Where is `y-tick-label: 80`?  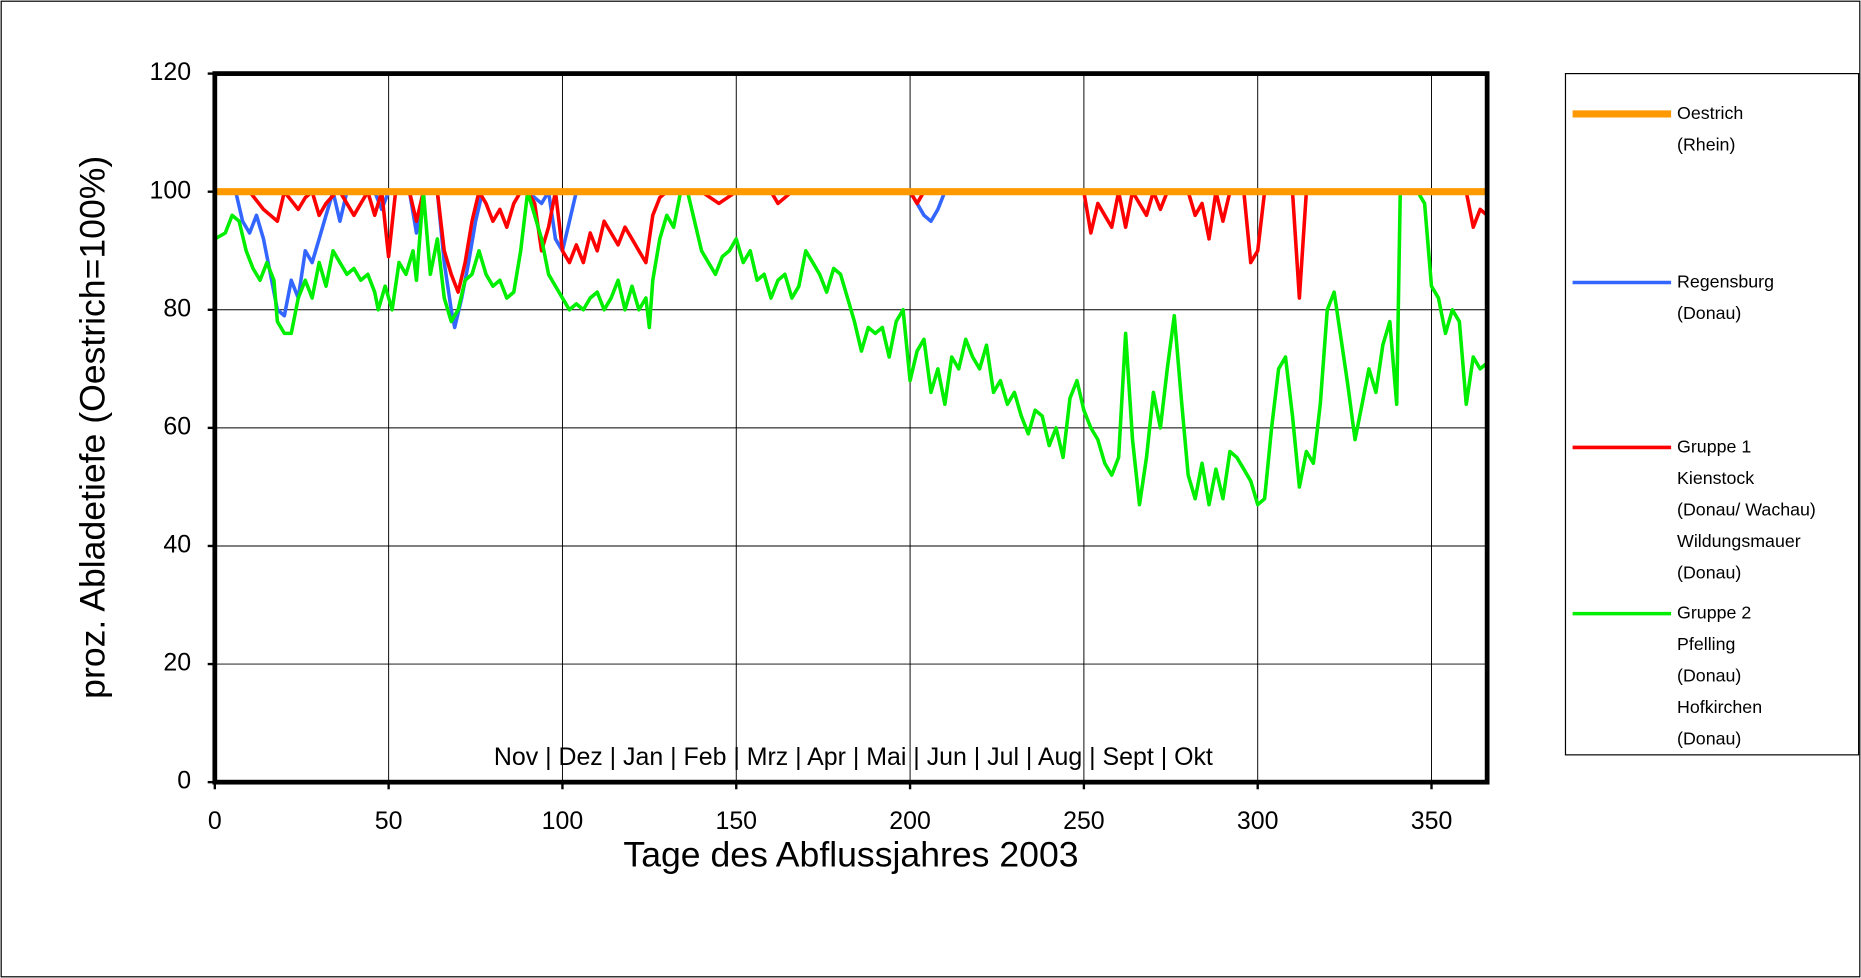 y-tick-label: 80 is located at coordinates (177, 308).